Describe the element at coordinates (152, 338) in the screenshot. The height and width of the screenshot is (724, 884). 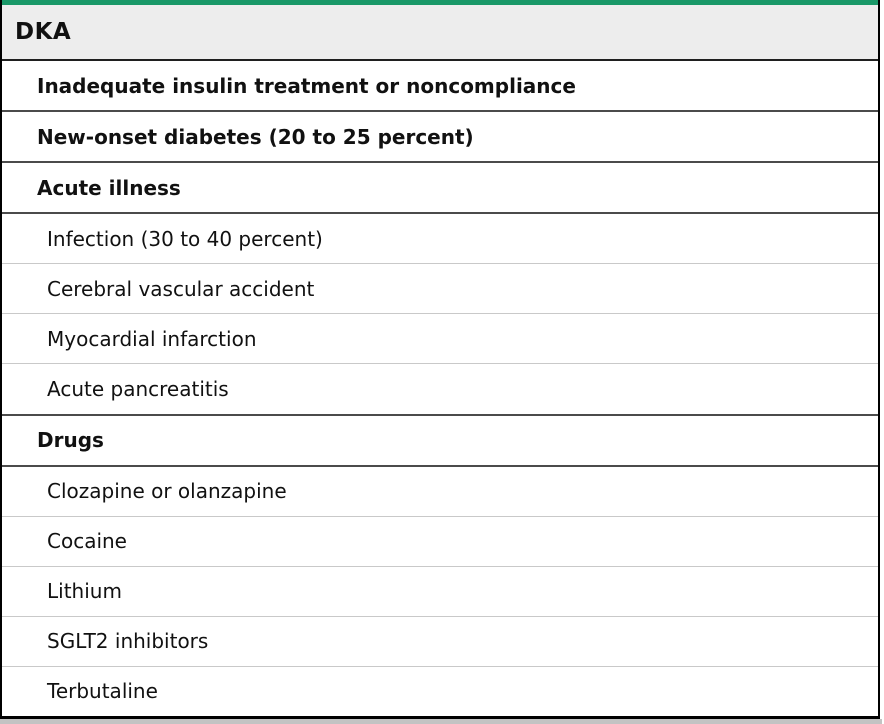
I see `row-label: Myocardial infarction` at that location.